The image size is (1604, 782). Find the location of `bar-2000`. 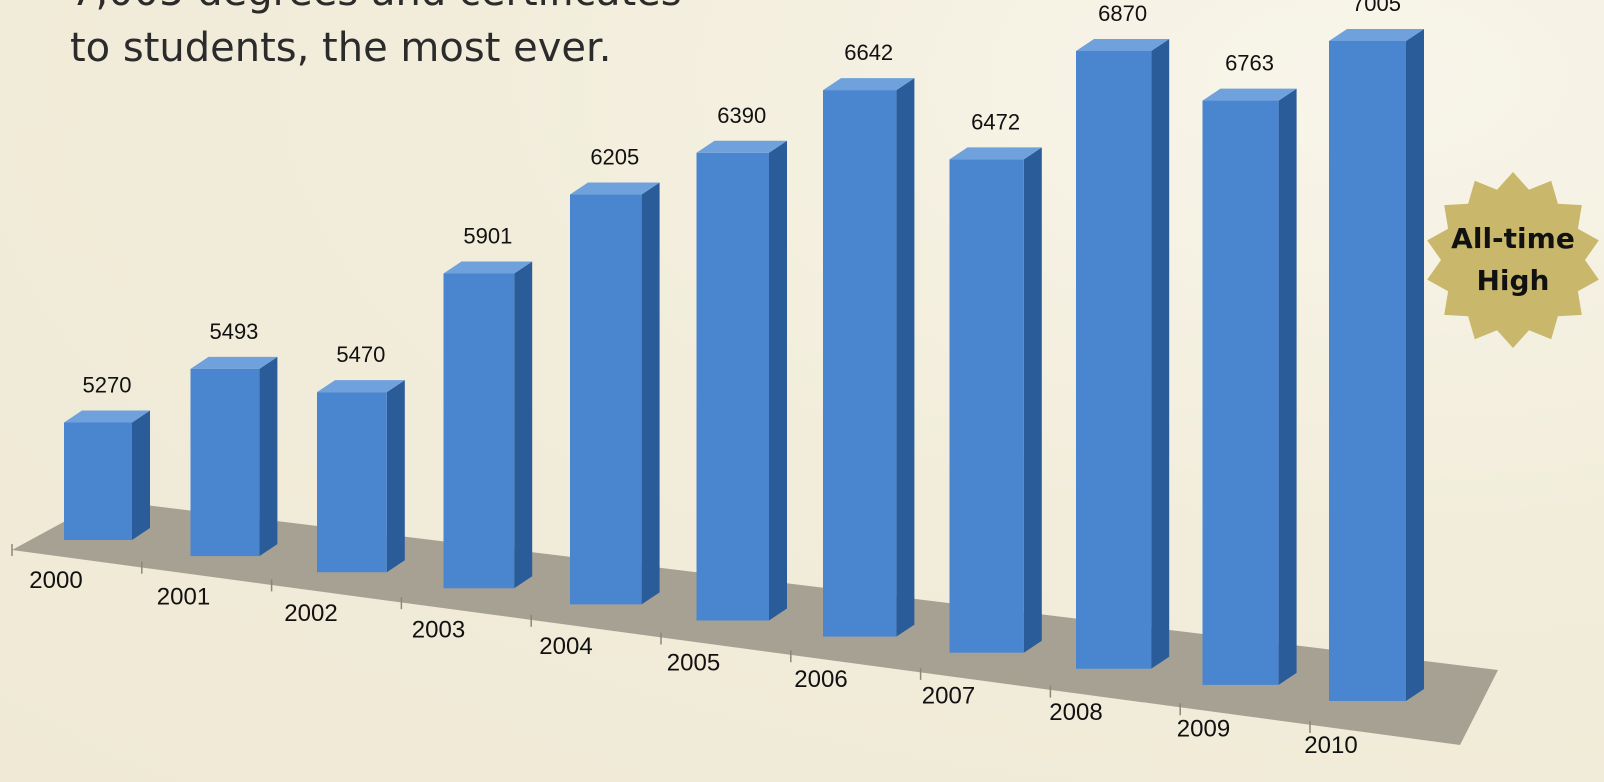

bar-2000 is located at coordinates (107, 475).